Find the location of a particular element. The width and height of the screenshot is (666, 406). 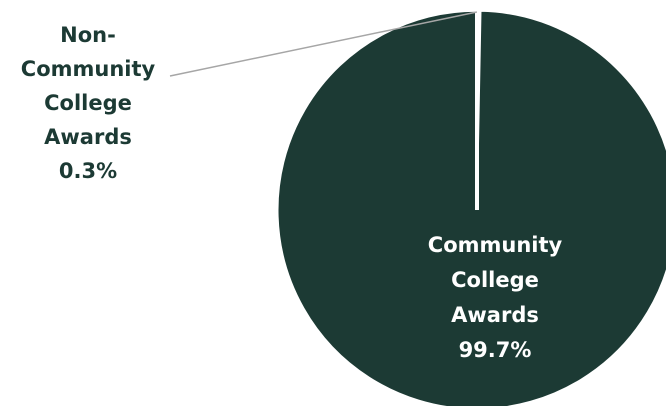

slice-label-community-college-awards: Community College Awards 99.7% is located at coordinates (495, 297).